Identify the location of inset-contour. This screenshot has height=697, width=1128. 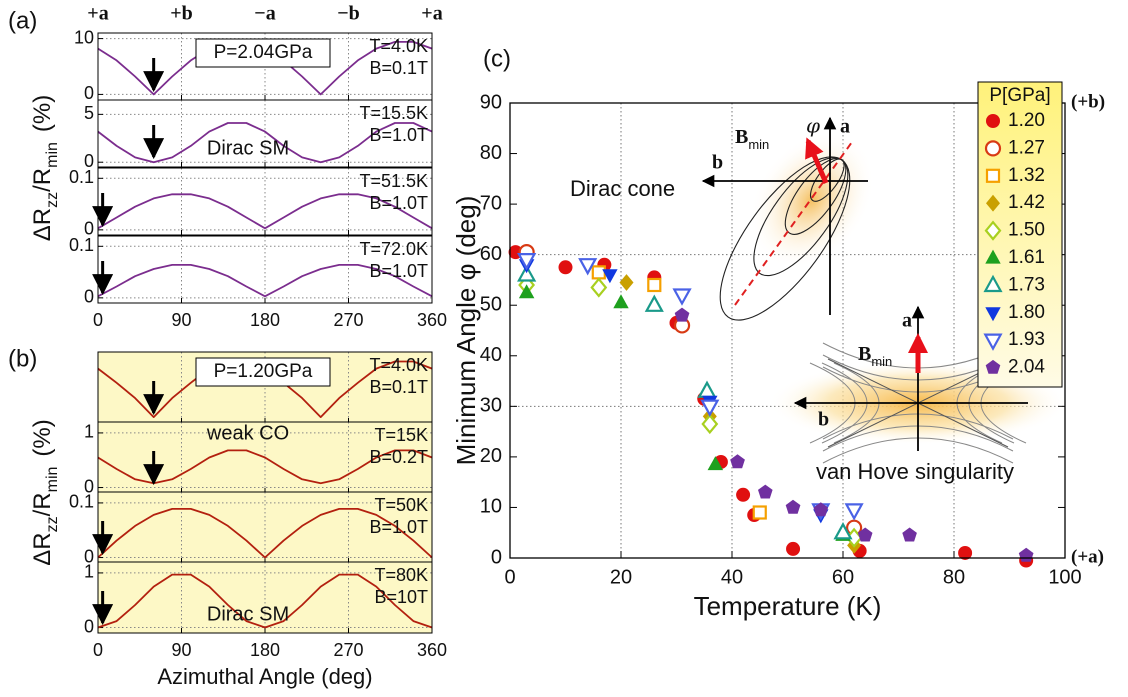
(785, 238).